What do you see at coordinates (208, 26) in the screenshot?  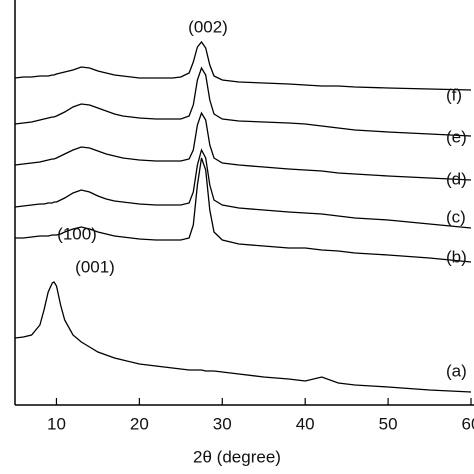 I see `peak-annotation: (002)` at bounding box center [208, 26].